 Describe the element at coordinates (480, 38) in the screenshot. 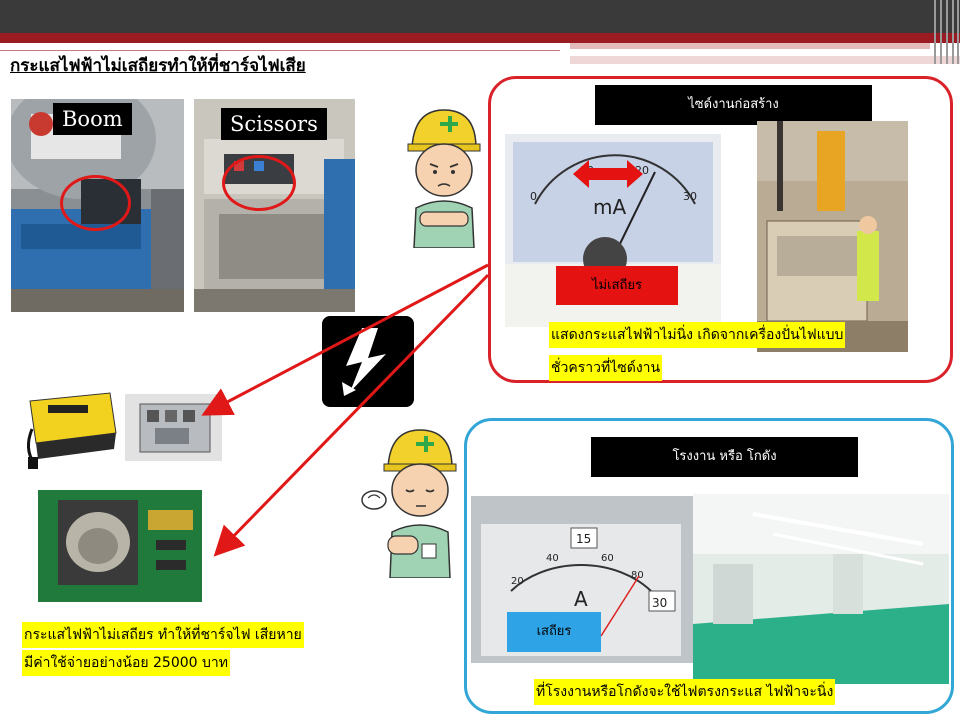

I see `header-red-bar` at that location.